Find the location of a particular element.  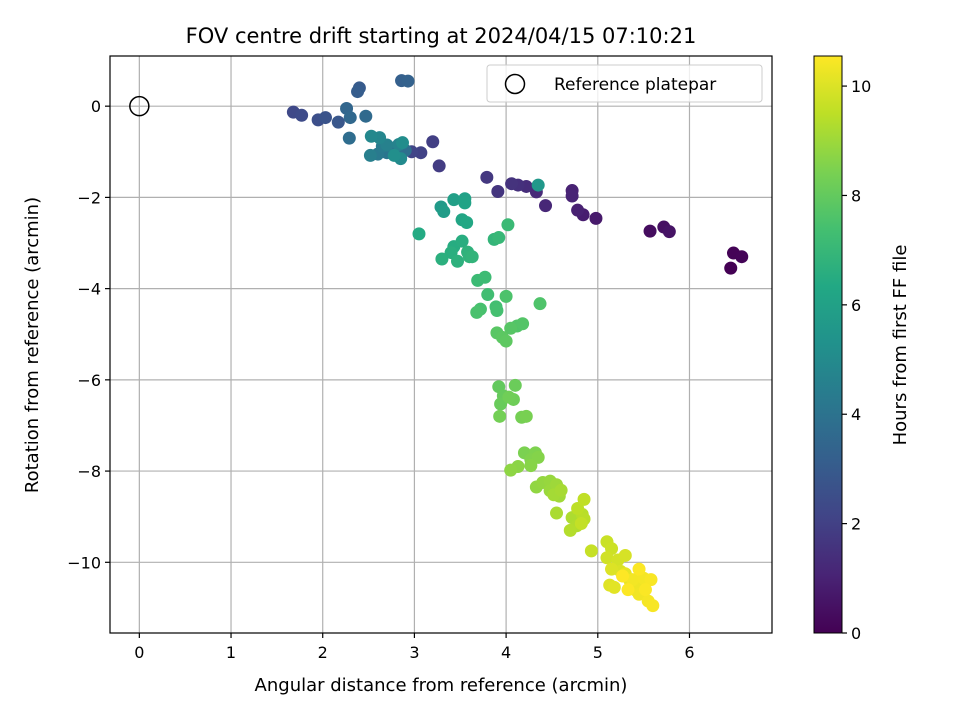

colorbar-tick-label: 8 is located at coordinates (856, 195).